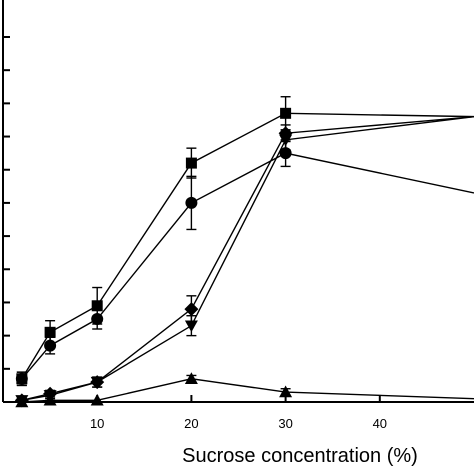 This screenshot has height=474, width=474. Describe the element at coordinates (300, 456) in the screenshot. I see `x-axis-title: Sucrose concentration (%)` at that location.